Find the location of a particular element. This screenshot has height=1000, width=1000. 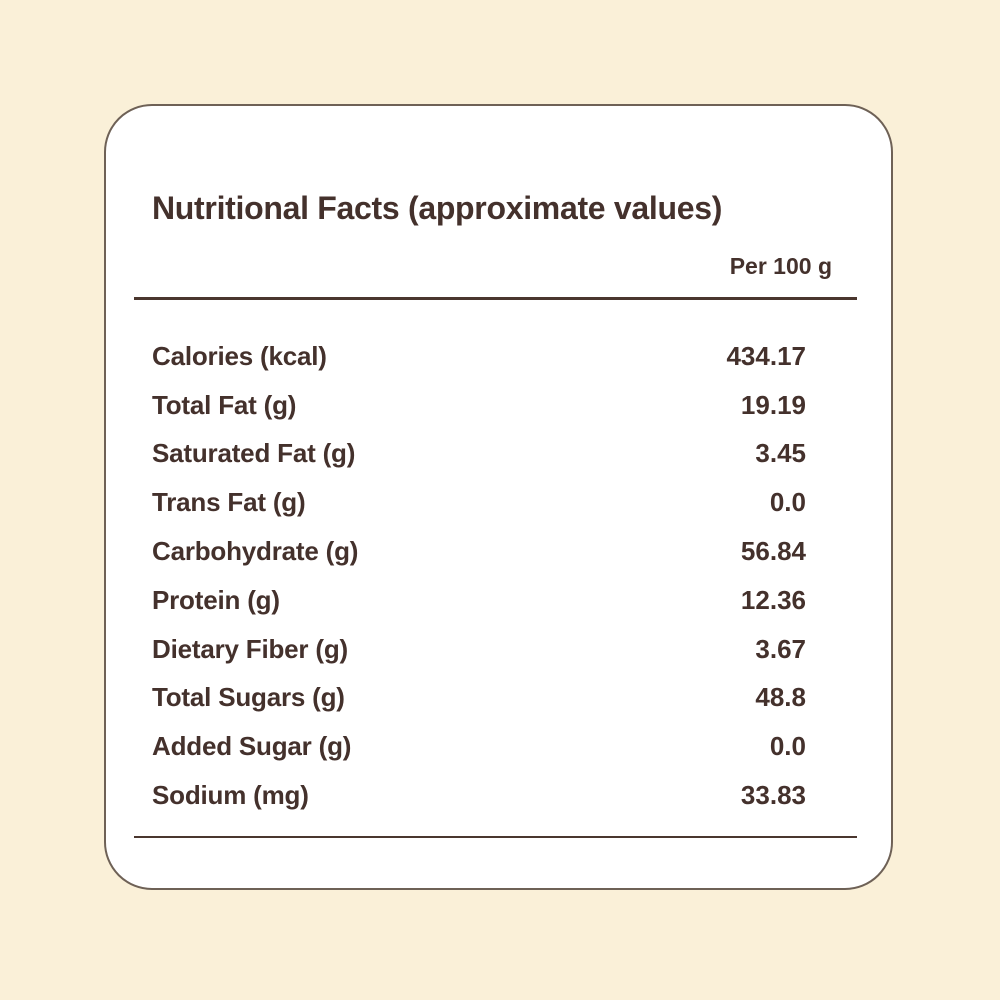

row-value: 12.36 is located at coordinates (773, 599).